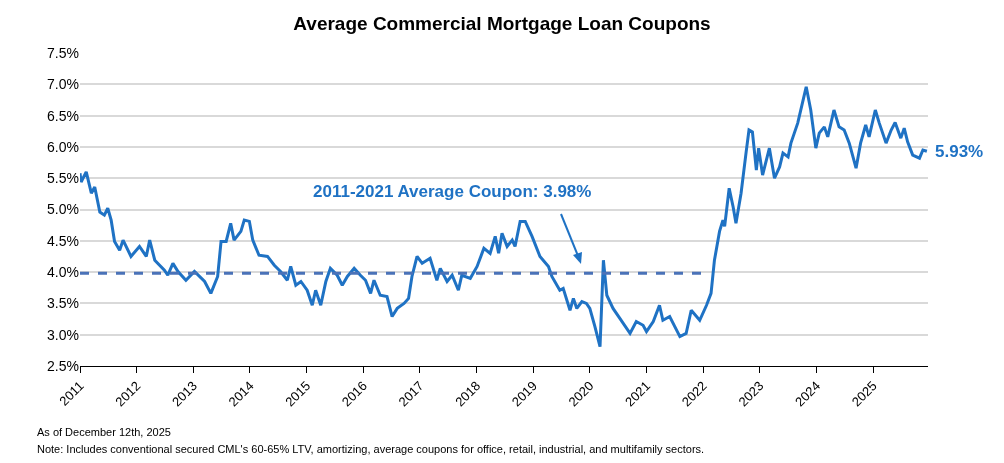  I want to click on annotation: 5.93%, so click(959, 151).